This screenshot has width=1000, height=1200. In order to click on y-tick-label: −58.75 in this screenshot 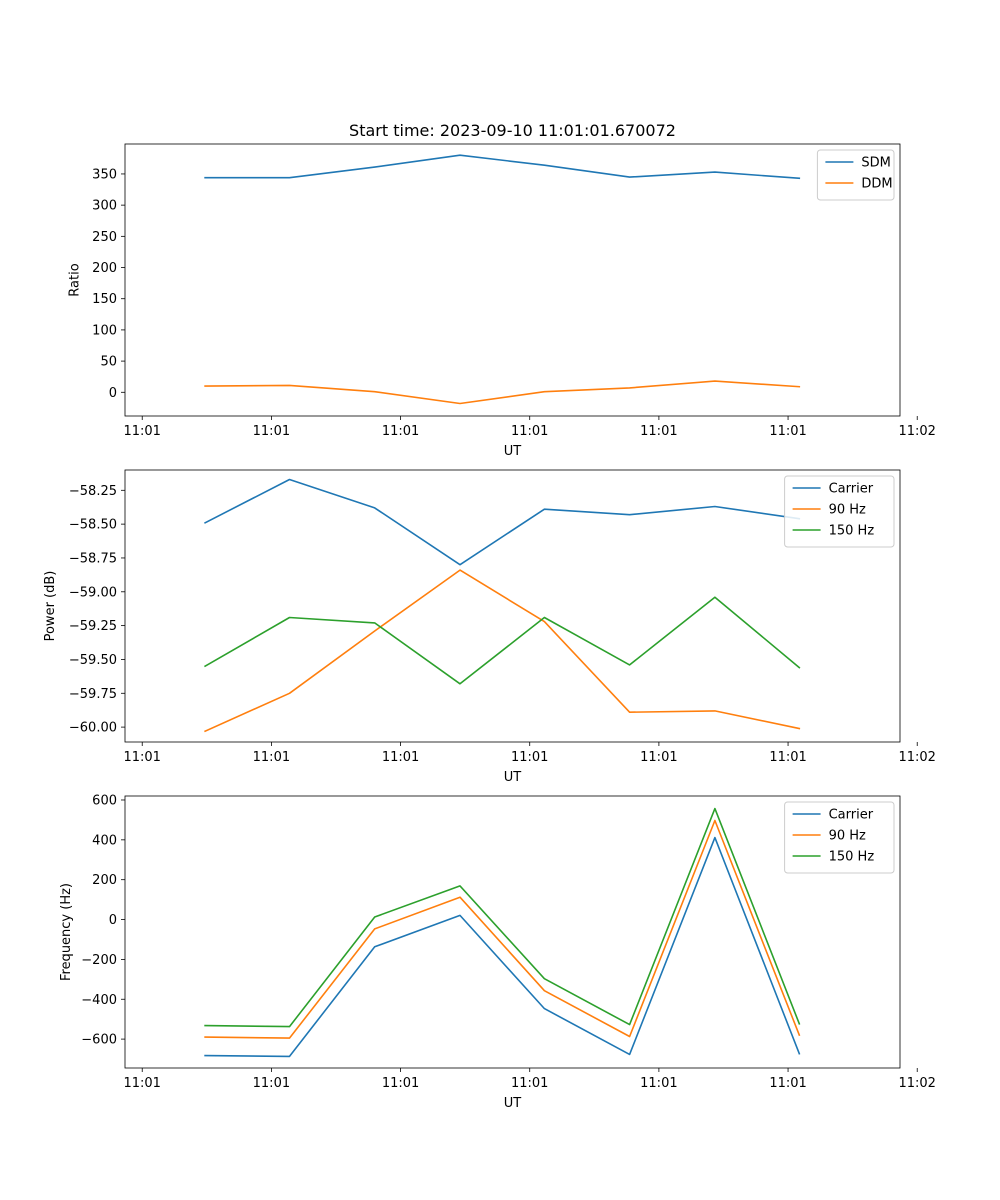, I will do `click(93, 558)`.